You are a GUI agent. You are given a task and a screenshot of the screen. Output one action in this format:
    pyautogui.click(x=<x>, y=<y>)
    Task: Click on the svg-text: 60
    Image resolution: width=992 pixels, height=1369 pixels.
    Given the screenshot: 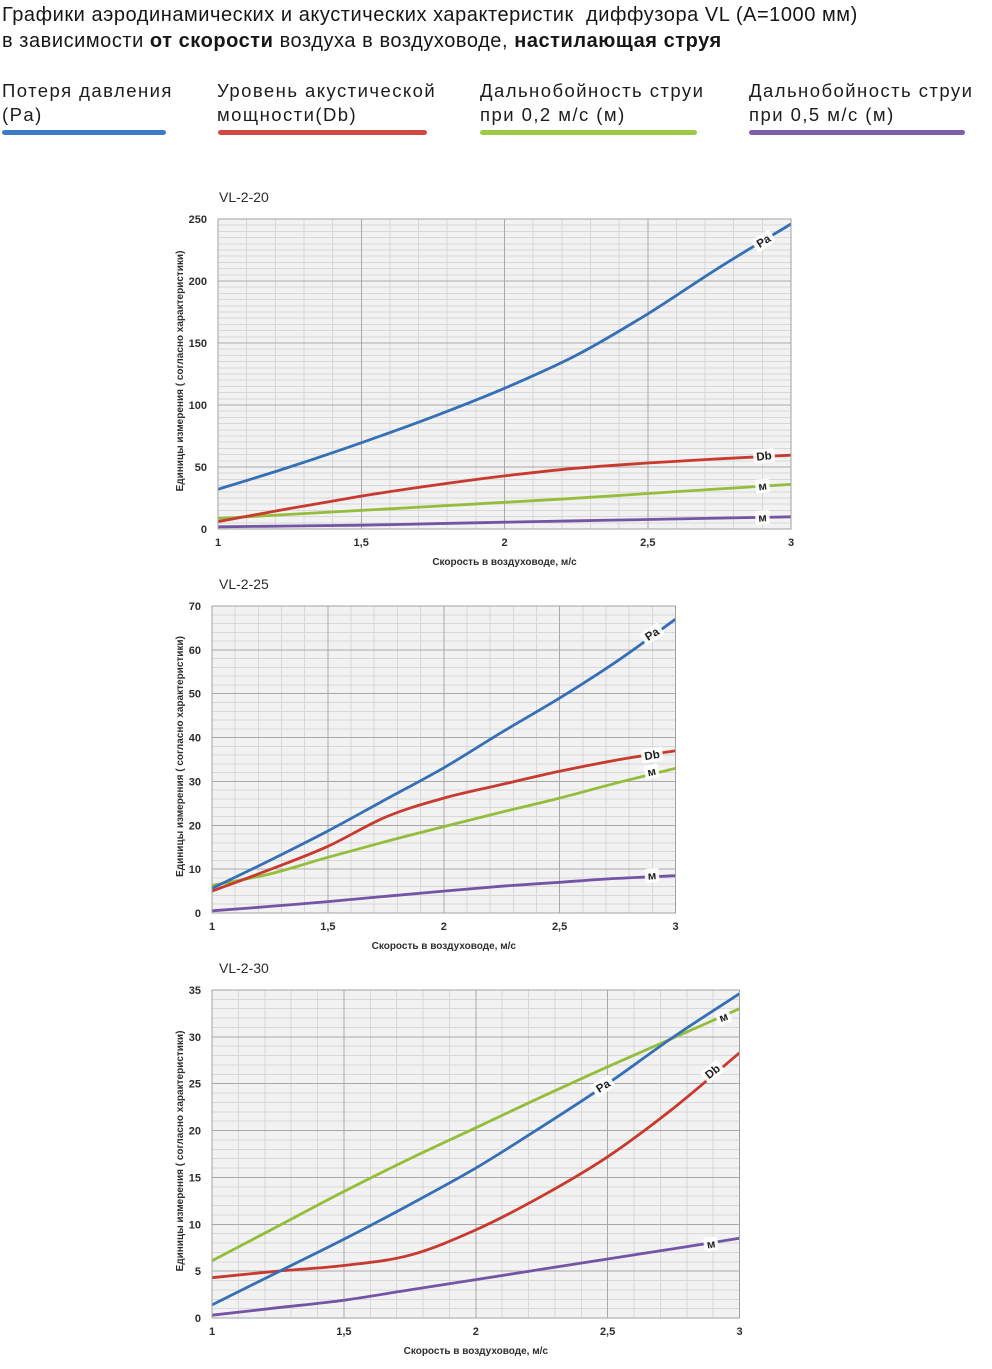 What is the action you would take?
    pyautogui.click(x=195, y=651)
    